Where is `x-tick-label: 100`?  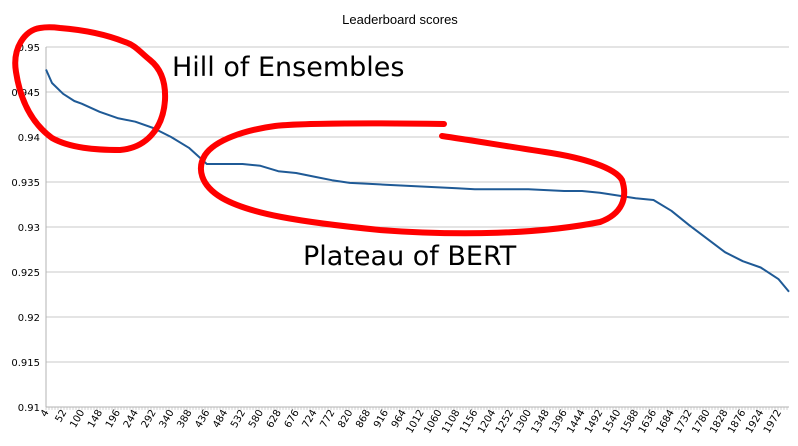
x-tick-label: 100 is located at coordinates (77, 419).